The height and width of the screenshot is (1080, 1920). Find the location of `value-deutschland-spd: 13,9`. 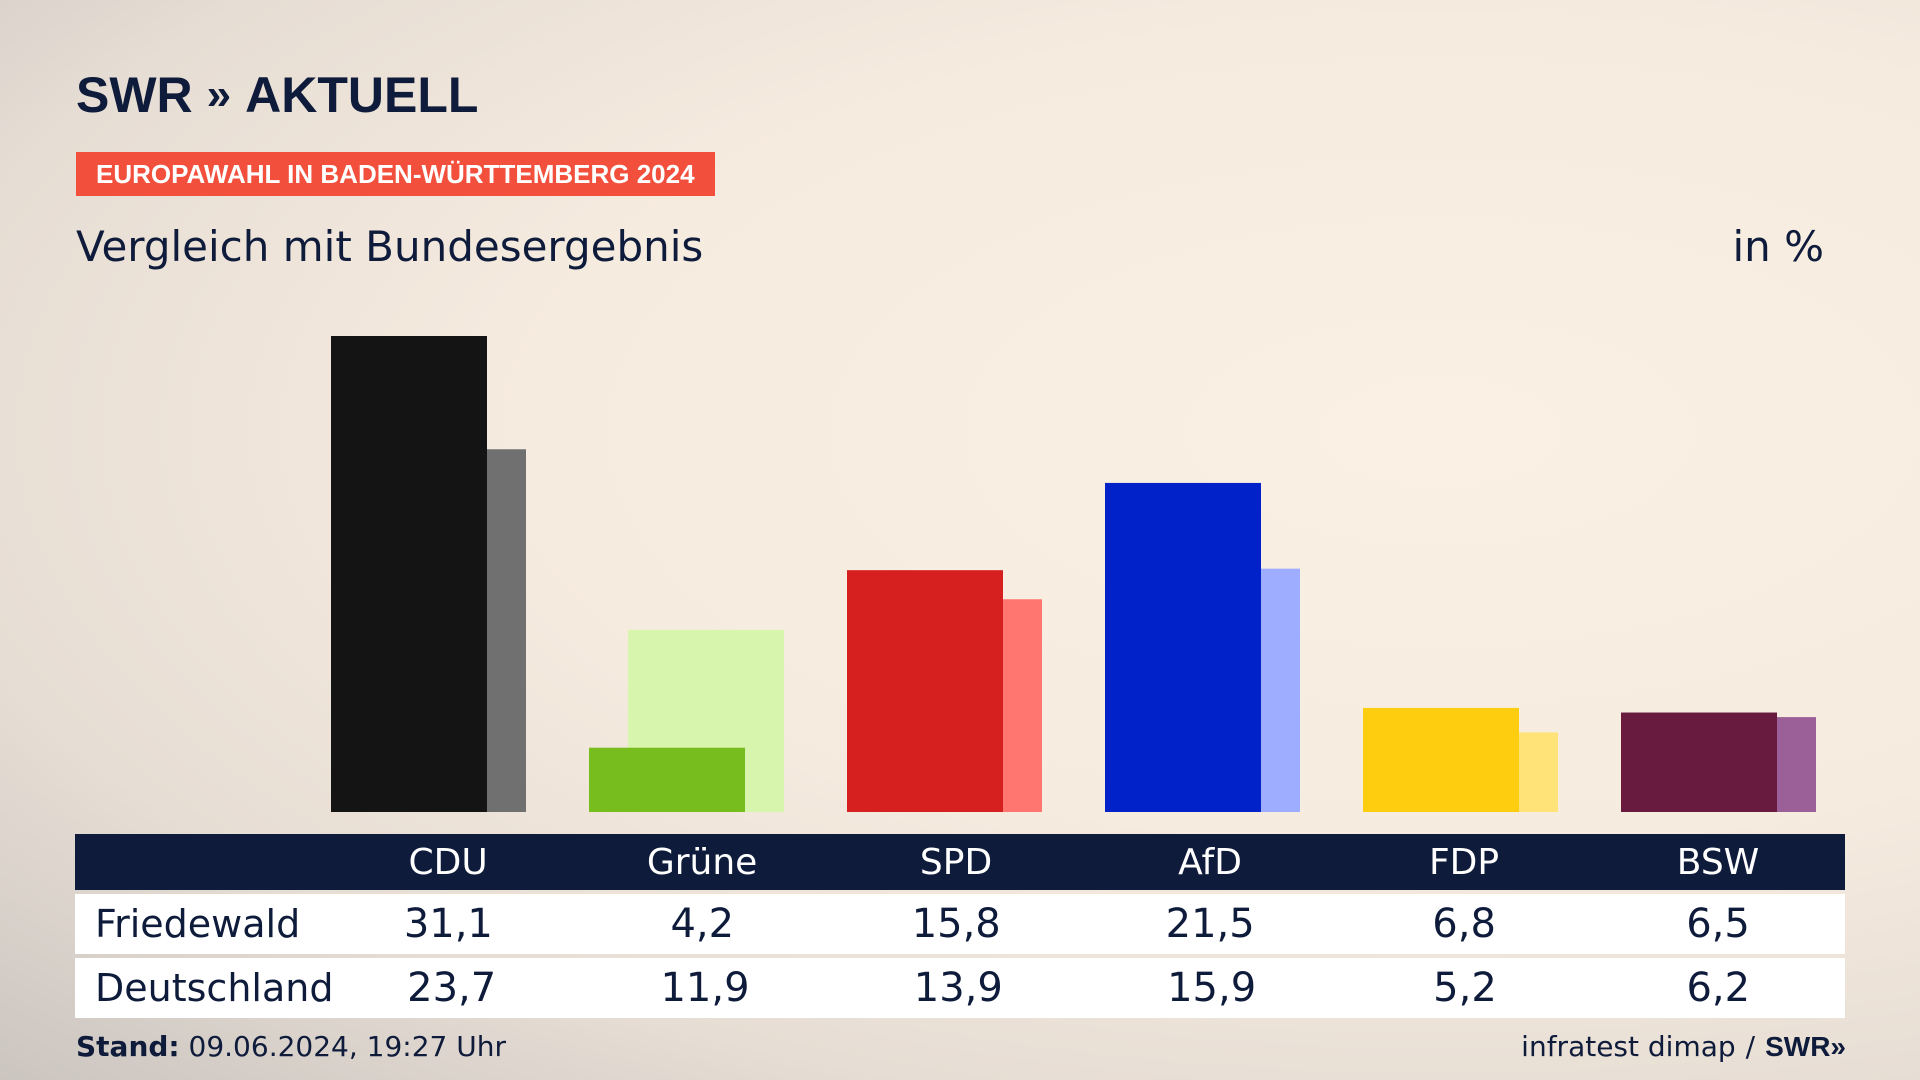

value-deutschland-spd: 13,9 is located at coordinates (958, 988).